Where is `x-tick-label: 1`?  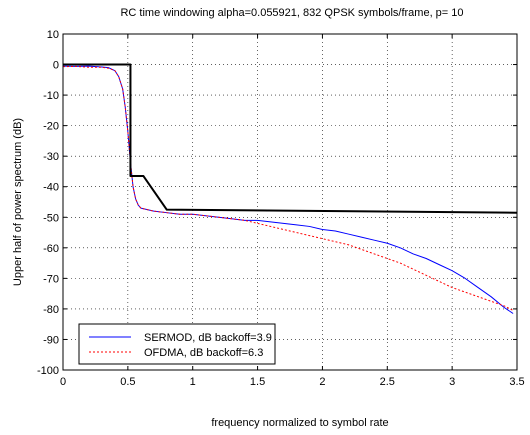 x-tick-label: 1 is located at coordinates (193, 382).